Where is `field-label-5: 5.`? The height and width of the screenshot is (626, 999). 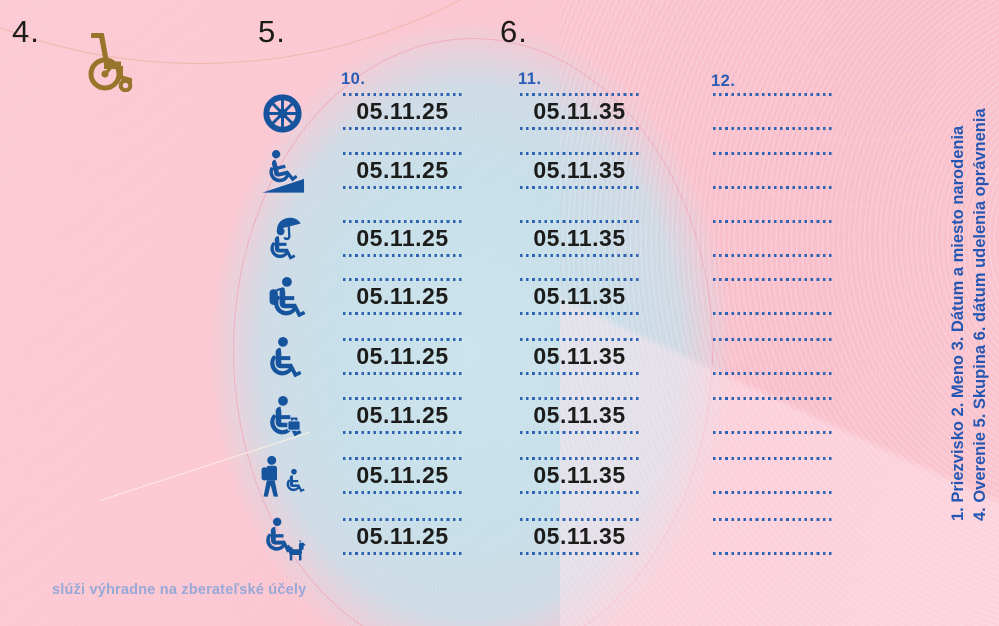 field-label-5: 5. is located at coordinates (272, 31).